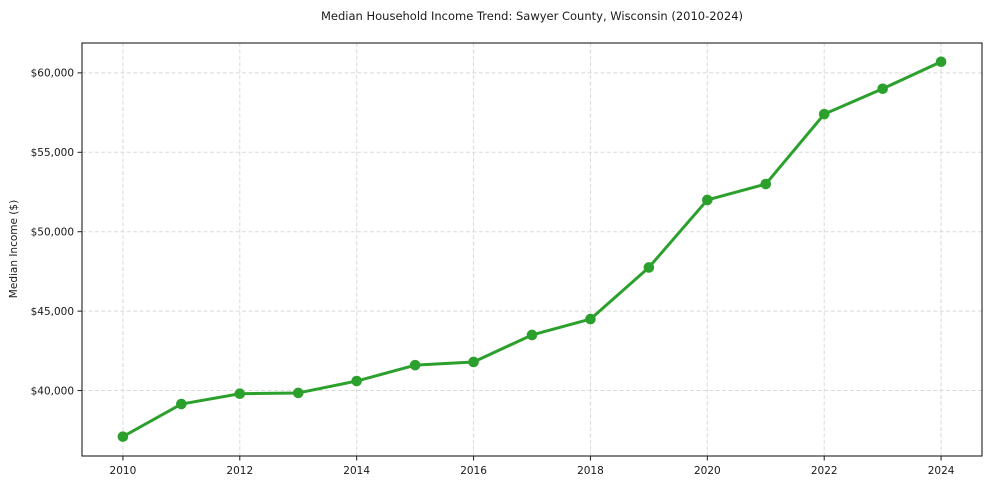 The width and height of the screenshot is (989, 490). I want to click on y-tick-label-40000: $40,000, so click(52, 391).